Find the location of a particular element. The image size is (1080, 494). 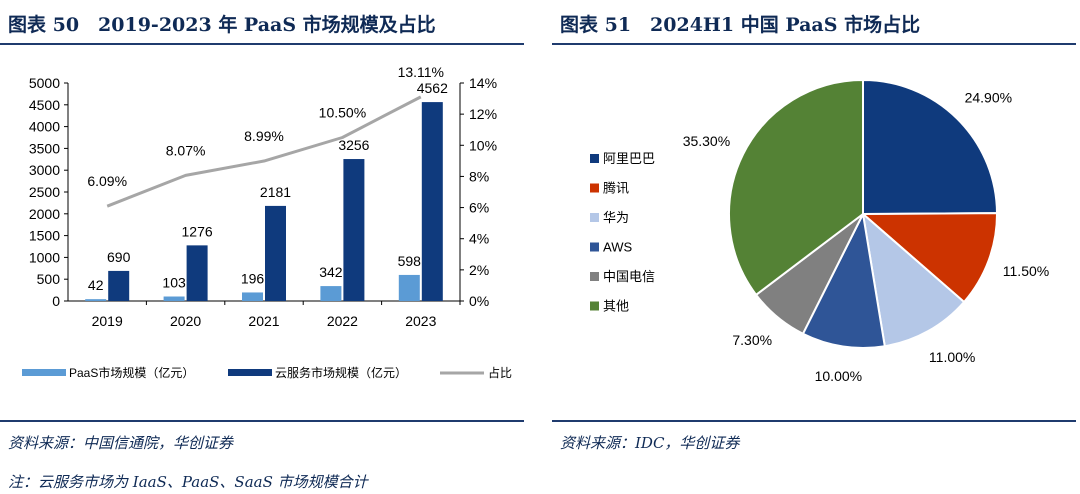

legend-paas-swatch is located at coordinates (44, 372).